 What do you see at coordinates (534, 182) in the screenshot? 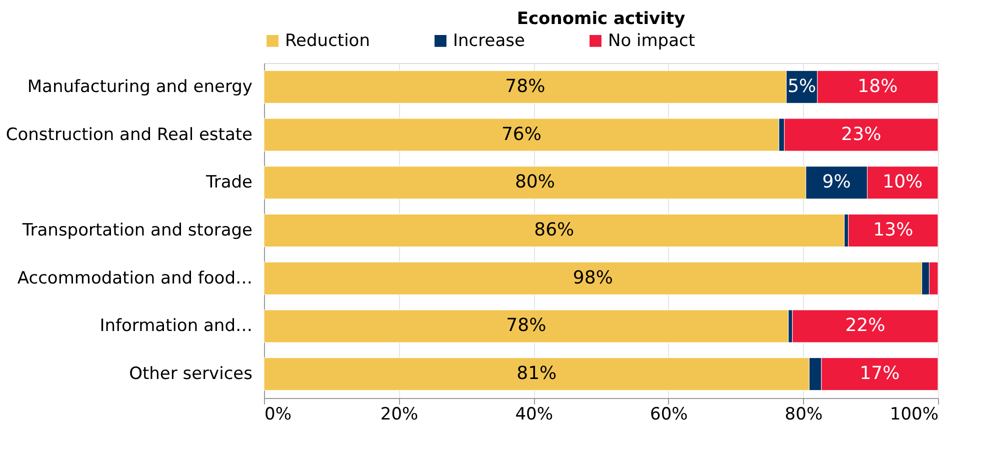
I see `data-label: 80%` at bounding box center [534, 182].